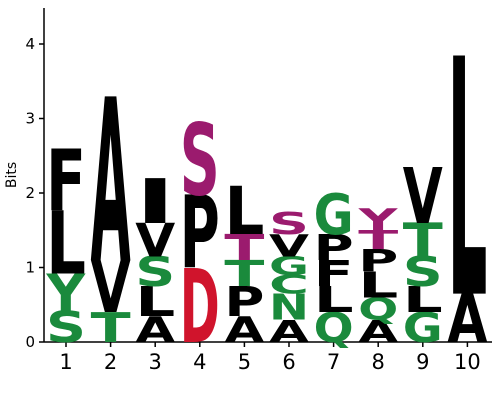  I want to click on position-label: 10, so click(467, 362).